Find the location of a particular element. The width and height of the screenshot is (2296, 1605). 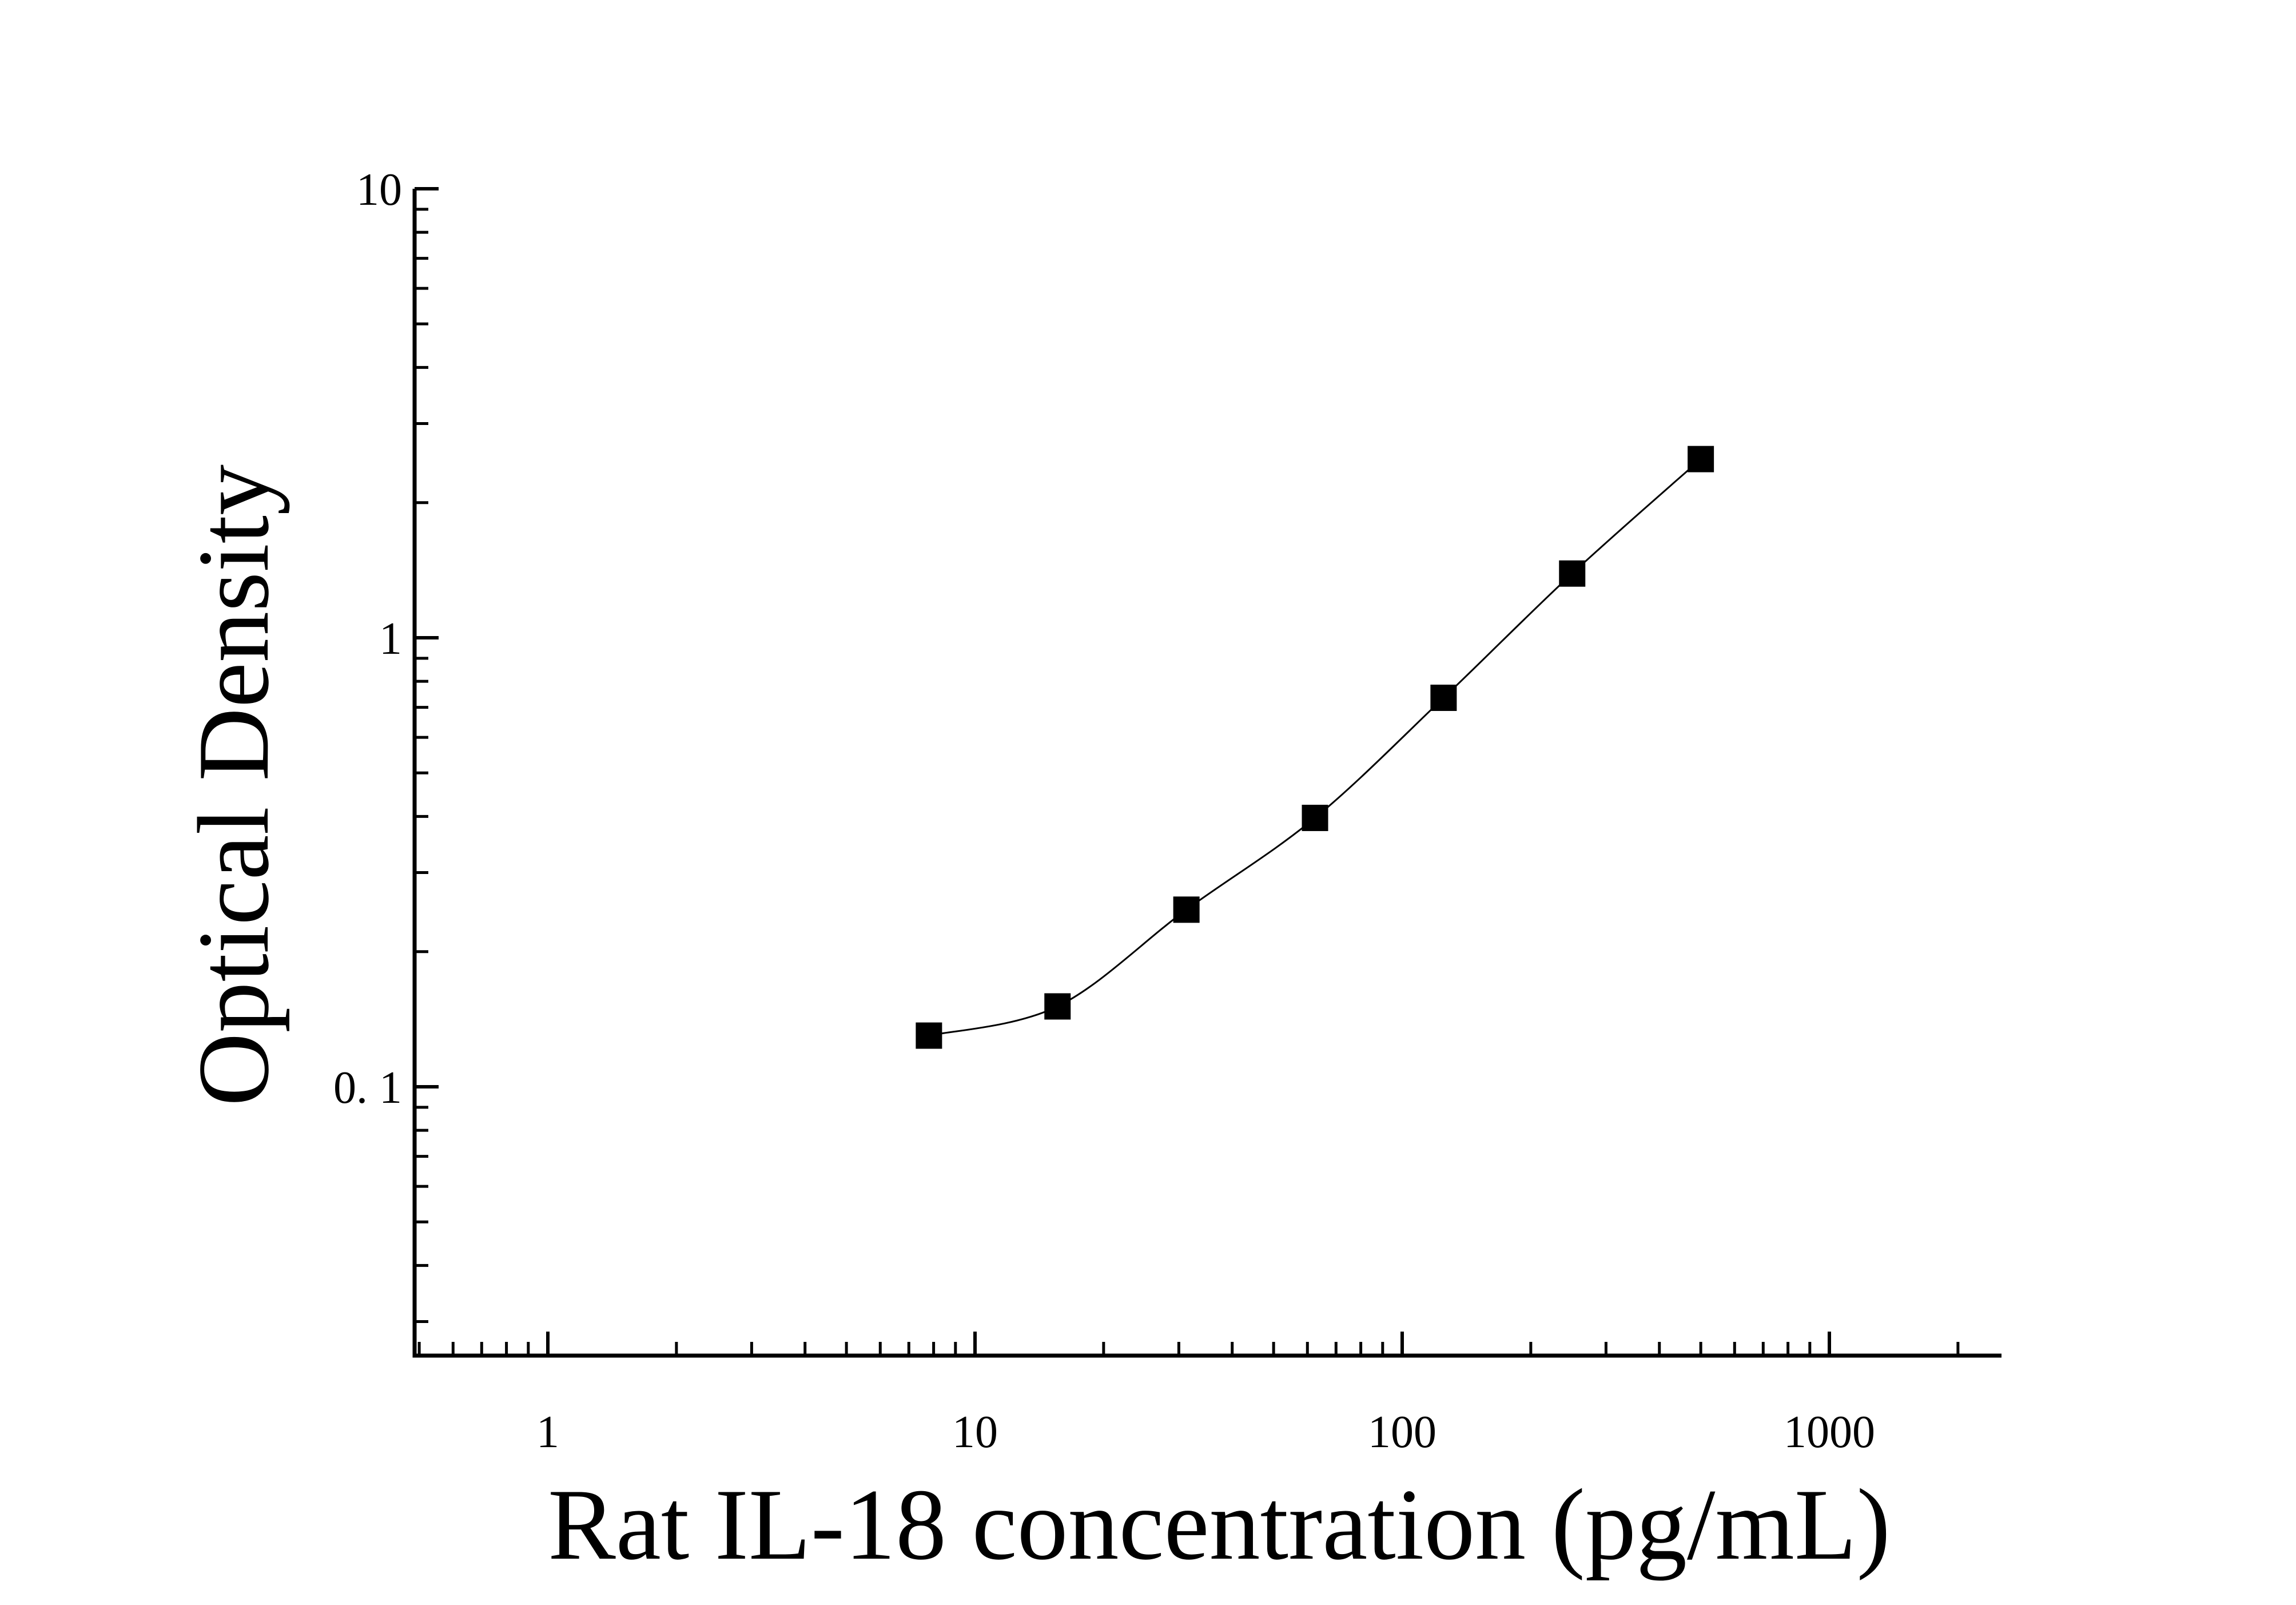

y-tick-label: 0. 1 is located at coordinates (368, 1088).